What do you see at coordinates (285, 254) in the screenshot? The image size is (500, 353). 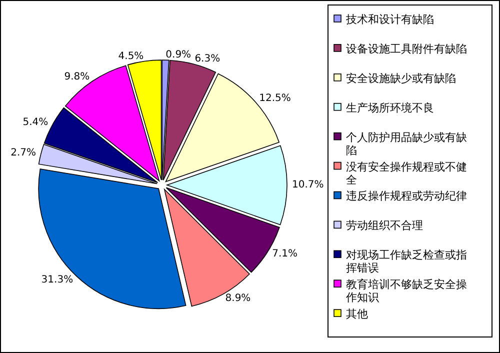 I see `data-label: 7.1%` at bounding box center [285, 254].